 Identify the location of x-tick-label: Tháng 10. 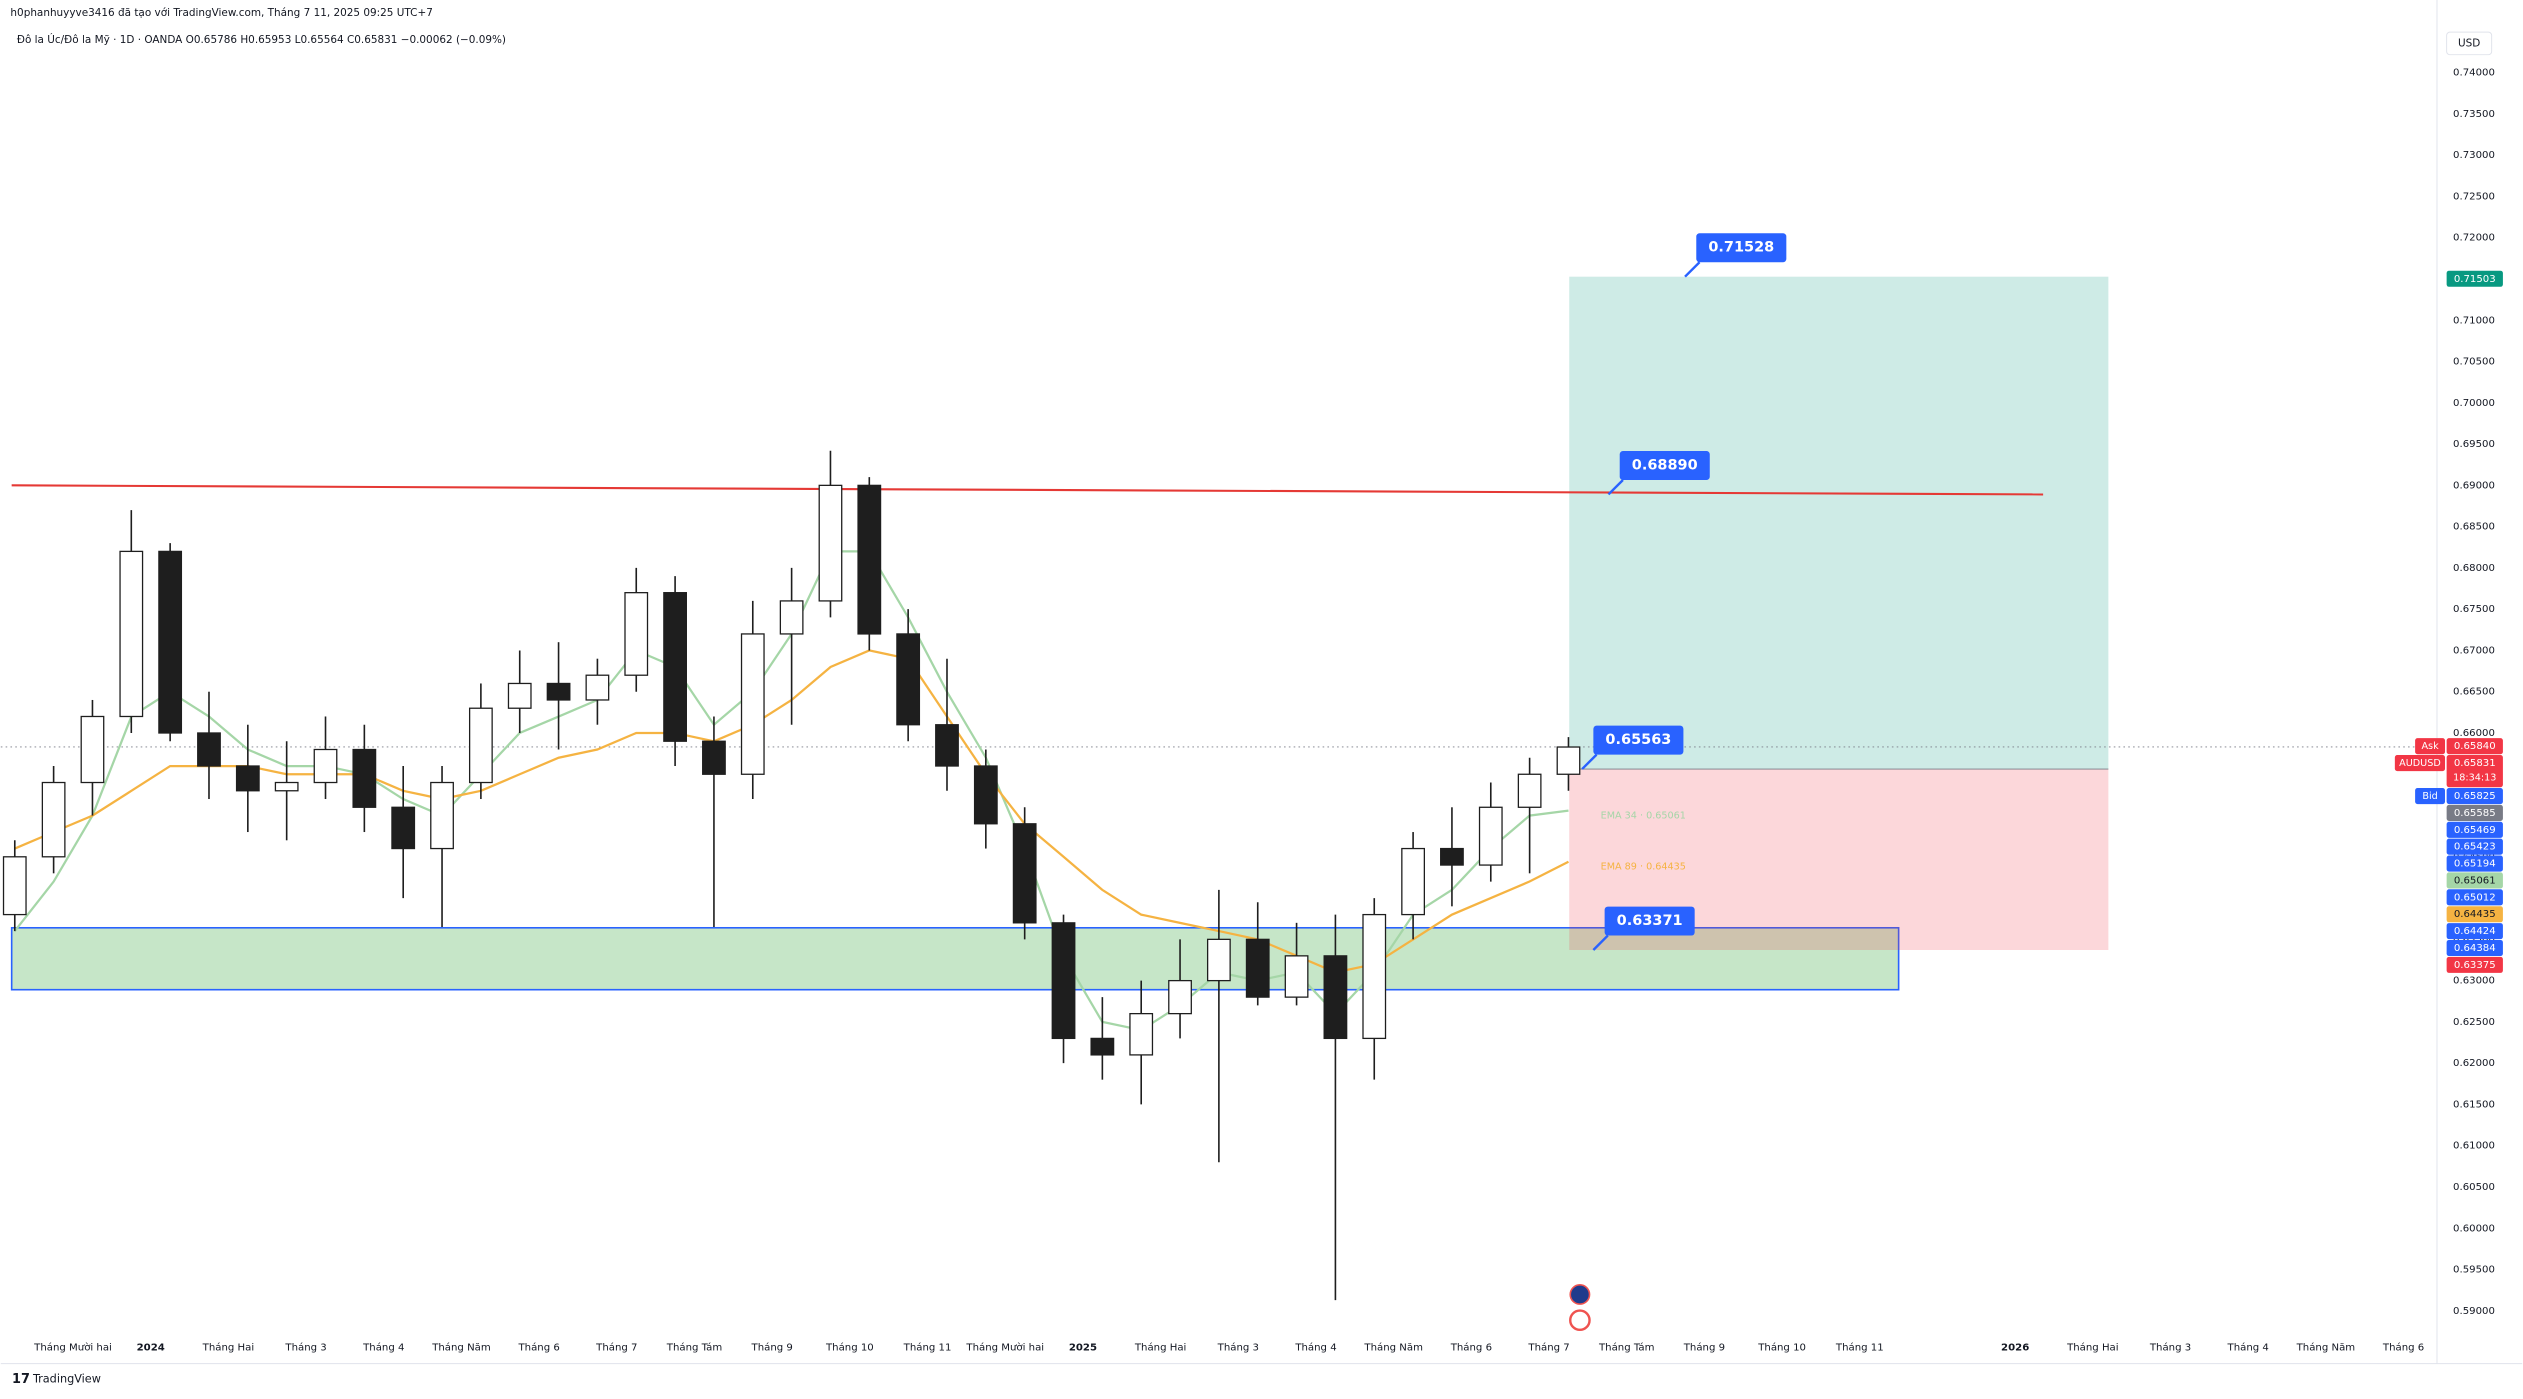
(1781, 1348).